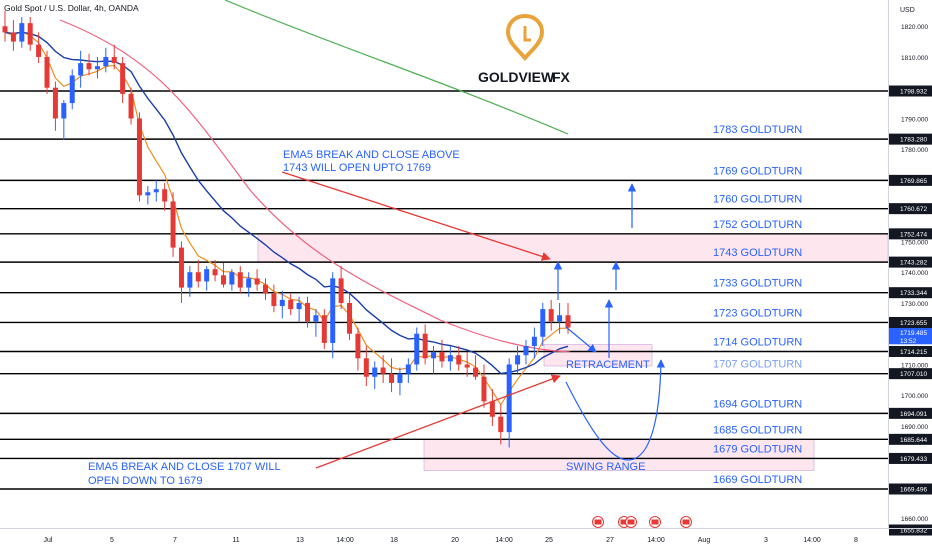 The width and height of the screenshot is (932, 550). Describe the element at coordinates (913, 440) in the screenshot. I see `price-label: 1685.644` at that location.